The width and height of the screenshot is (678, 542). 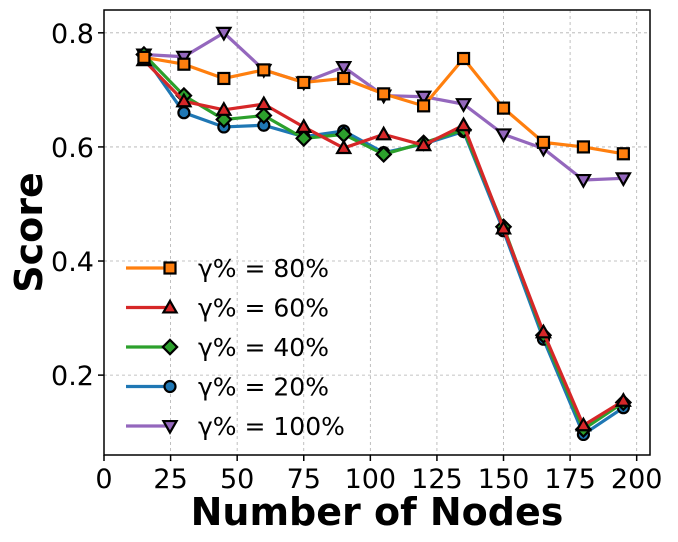 I want to click on legend-label: γ% = 20%, so click(x=263, y=387).